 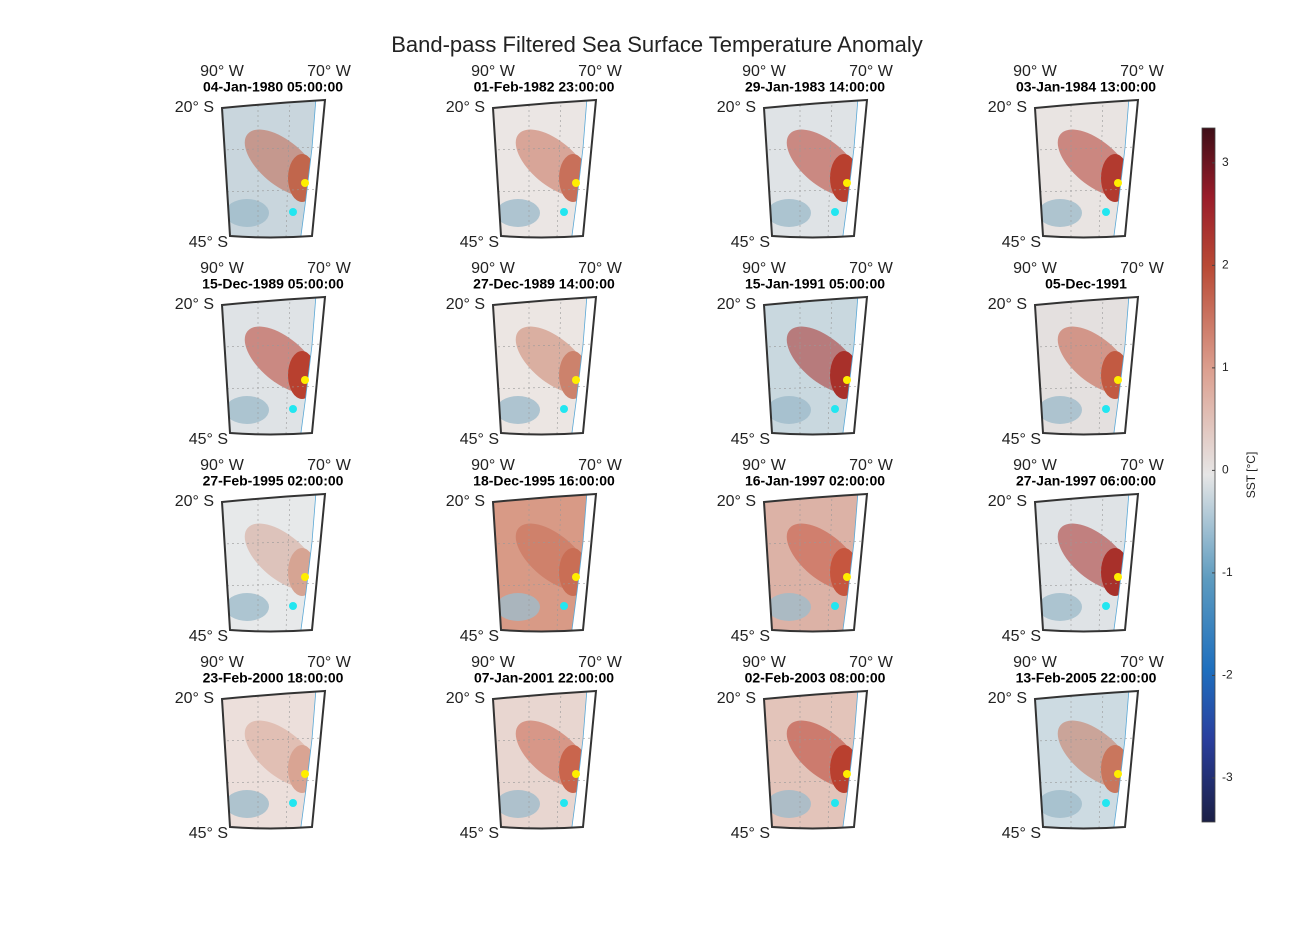 I want to click on panel-date: 05-Dec-1991, so click(x=1086, y=284).